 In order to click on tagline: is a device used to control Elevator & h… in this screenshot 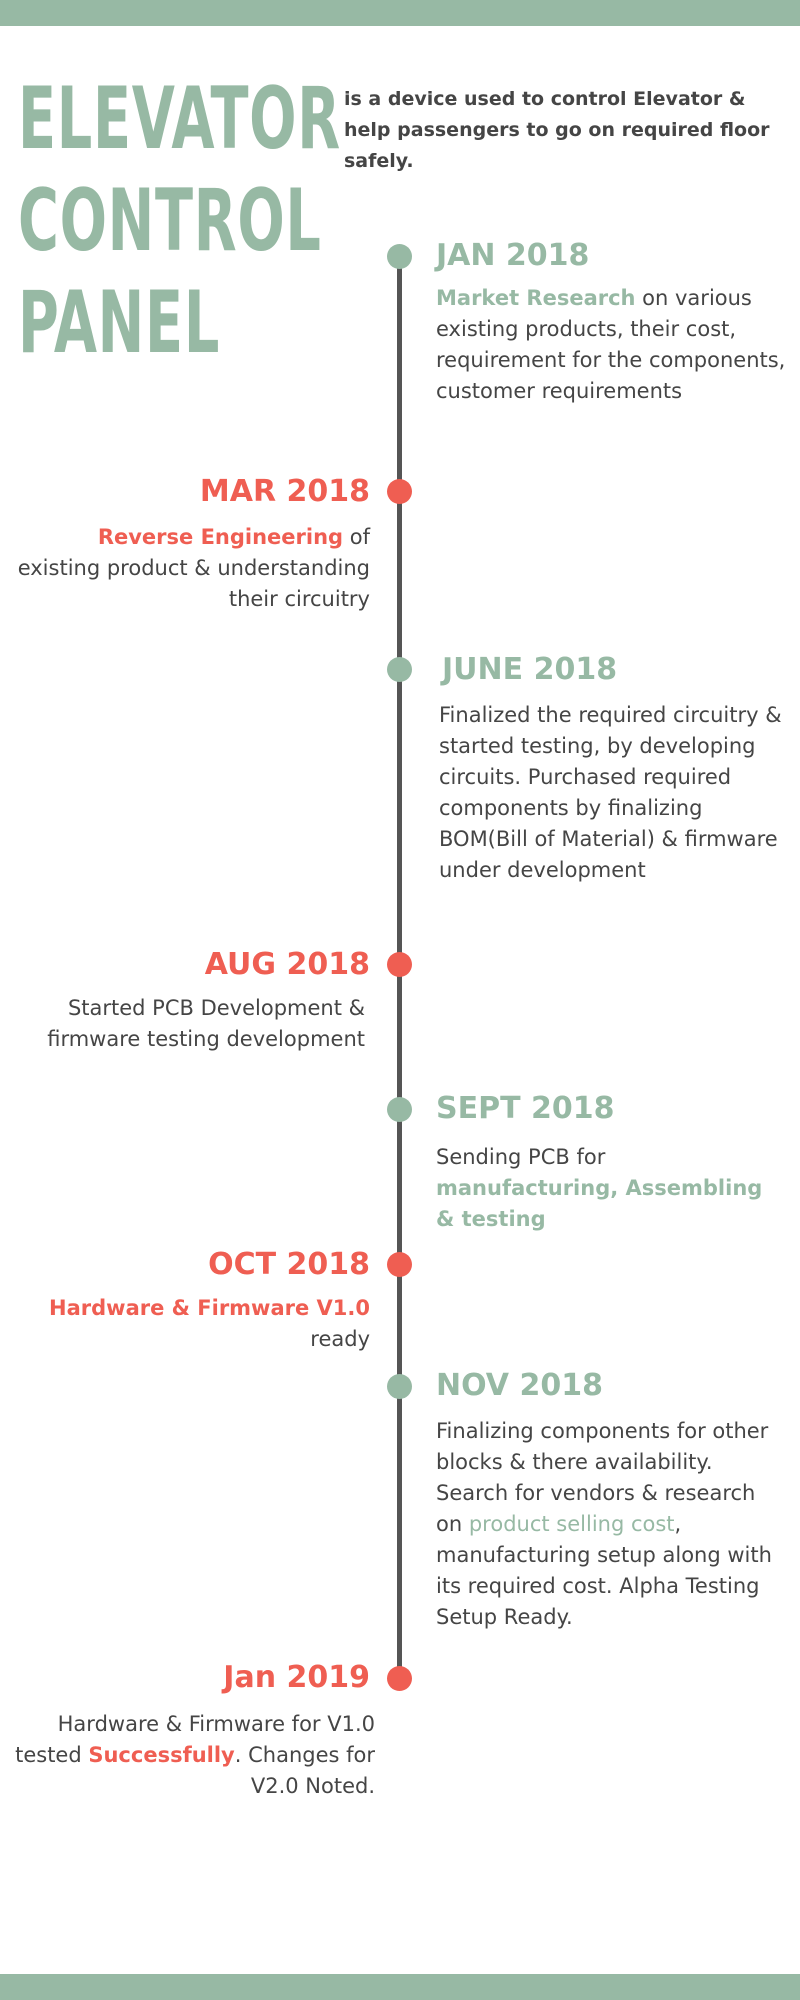, I will do `click(557, 130)`.